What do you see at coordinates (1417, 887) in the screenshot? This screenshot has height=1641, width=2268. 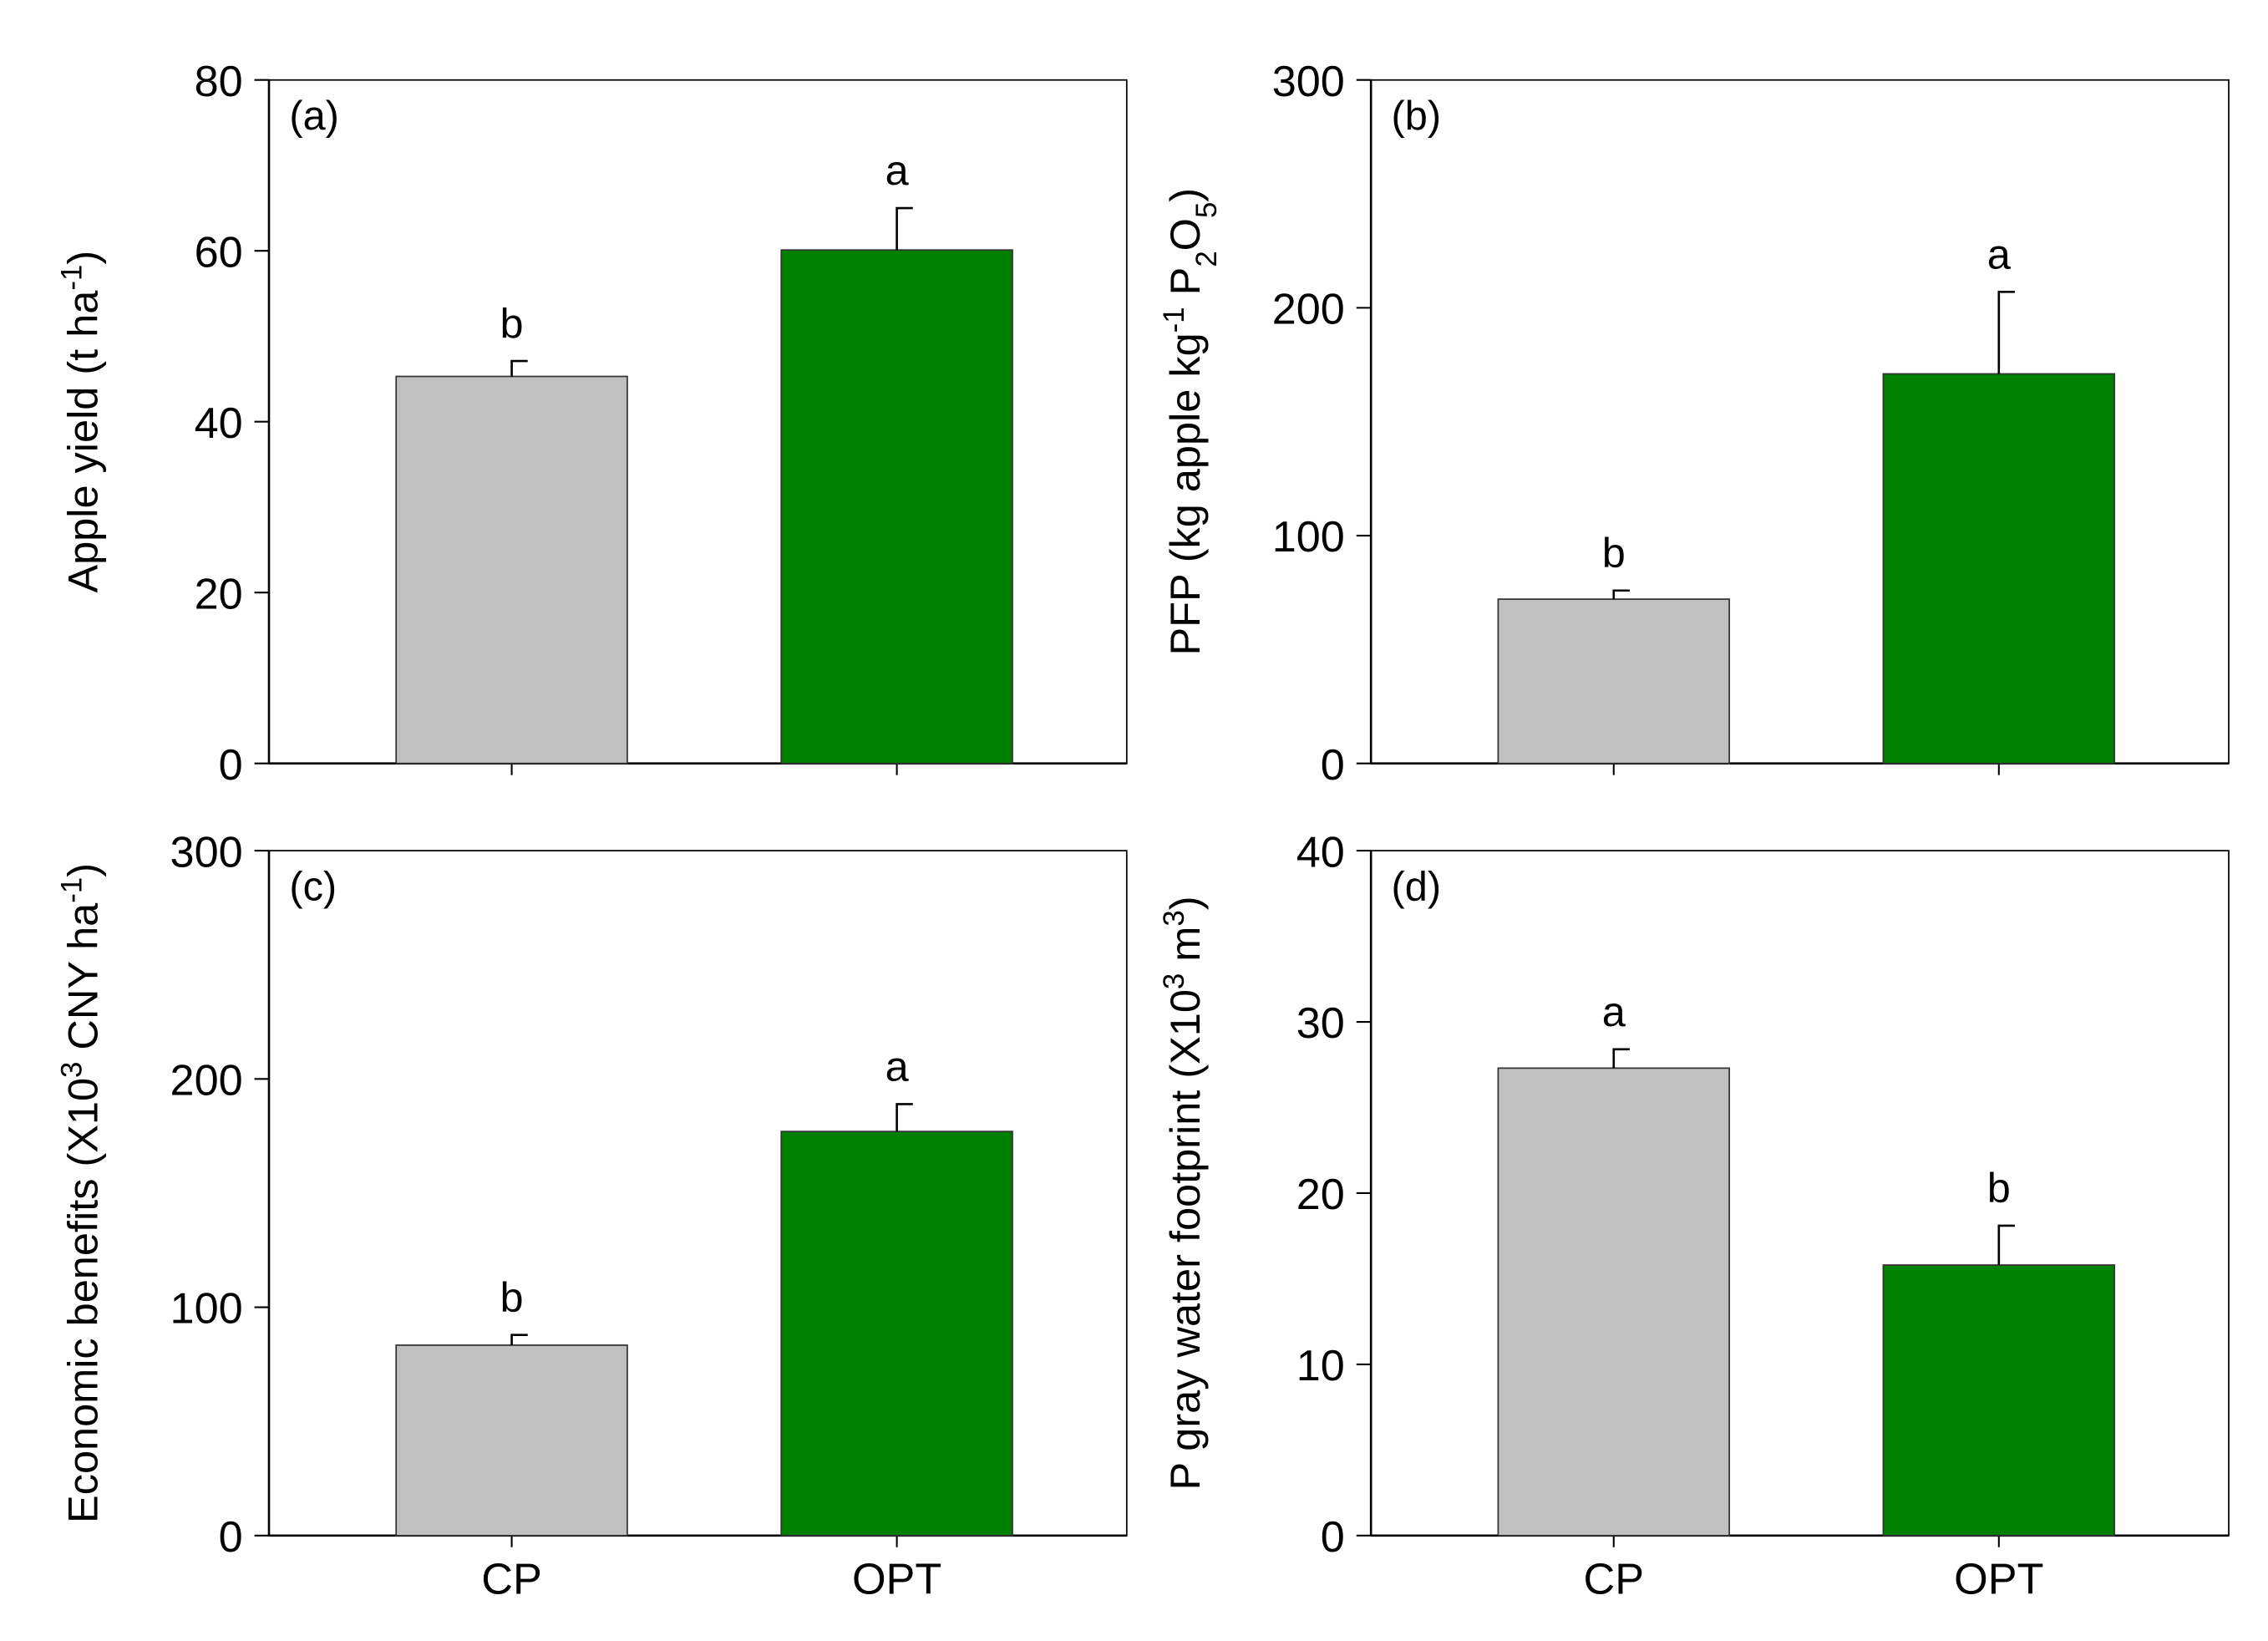 I see `panel-label: (d)` at bounding box center [1417, 887].